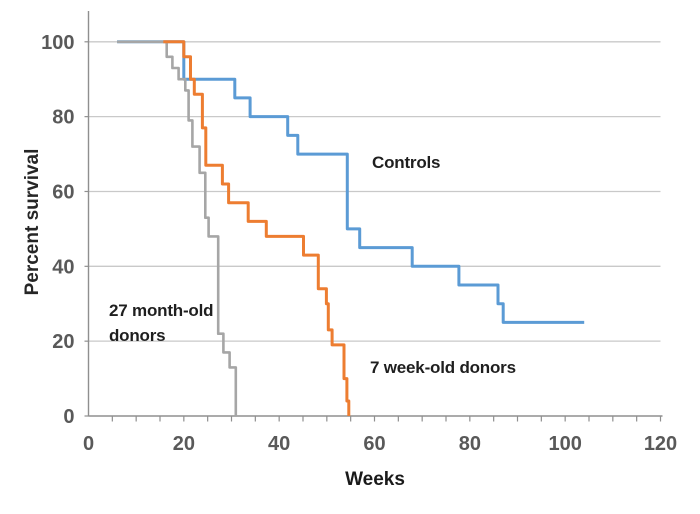  I want to click on y-tick-label: 20, so click(63, 342).